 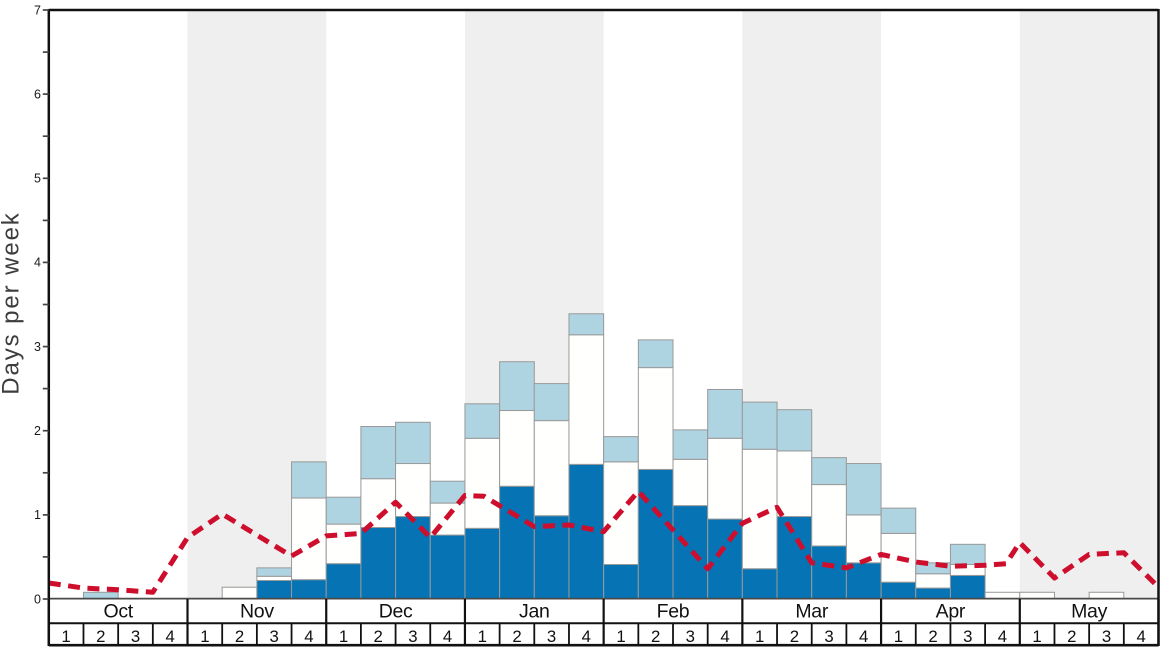 What do you see at coordinates (396, 612) in the screenshot?
I see `svg-text: Dec` at bounding box center [396, 612].